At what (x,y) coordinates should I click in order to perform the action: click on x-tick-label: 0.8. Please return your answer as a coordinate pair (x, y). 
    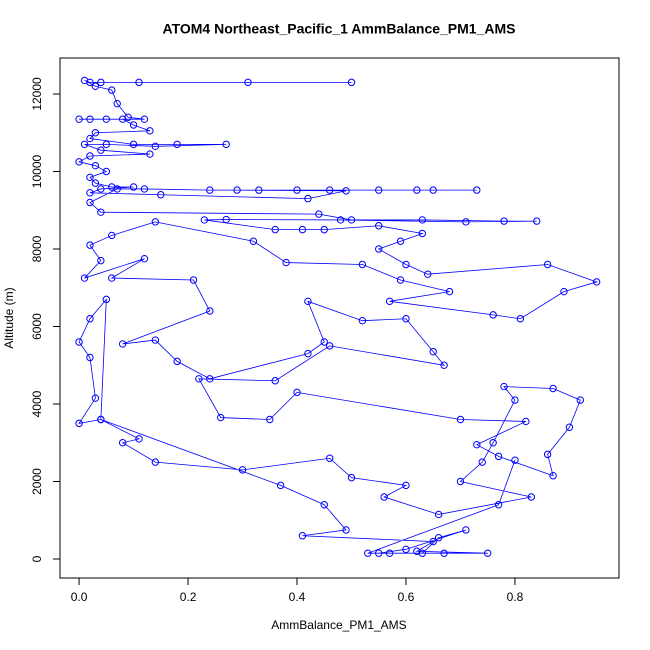
    Looking at the image, I should click on (515, 597).